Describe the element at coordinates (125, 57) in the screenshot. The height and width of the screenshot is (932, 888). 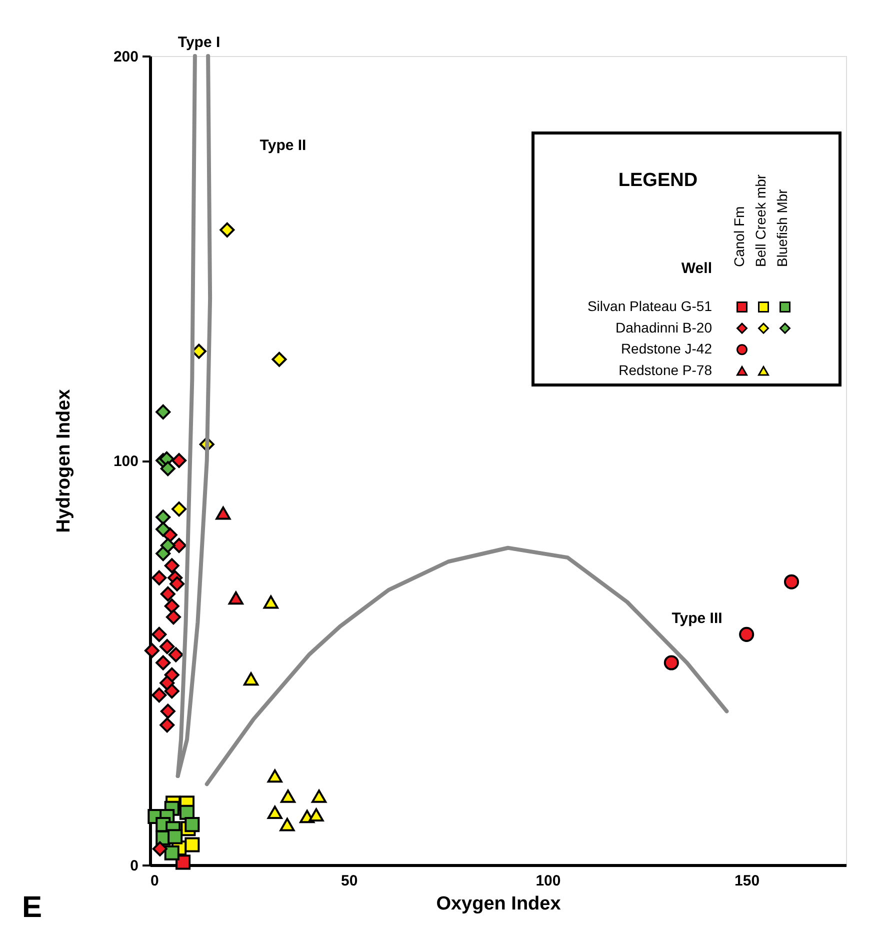
I see `y-tick-label: 200` at that location.